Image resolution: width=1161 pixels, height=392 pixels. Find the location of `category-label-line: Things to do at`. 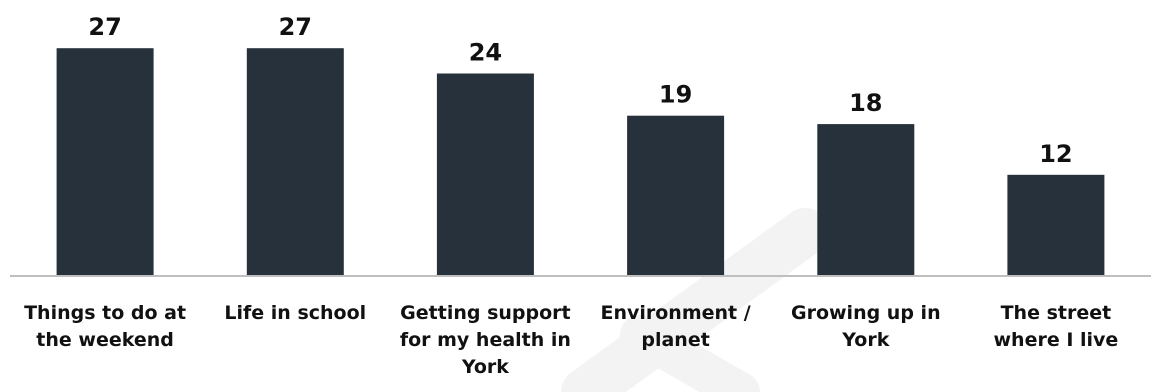

category-label-line: Things to do at is located at coordinates (105, 313).